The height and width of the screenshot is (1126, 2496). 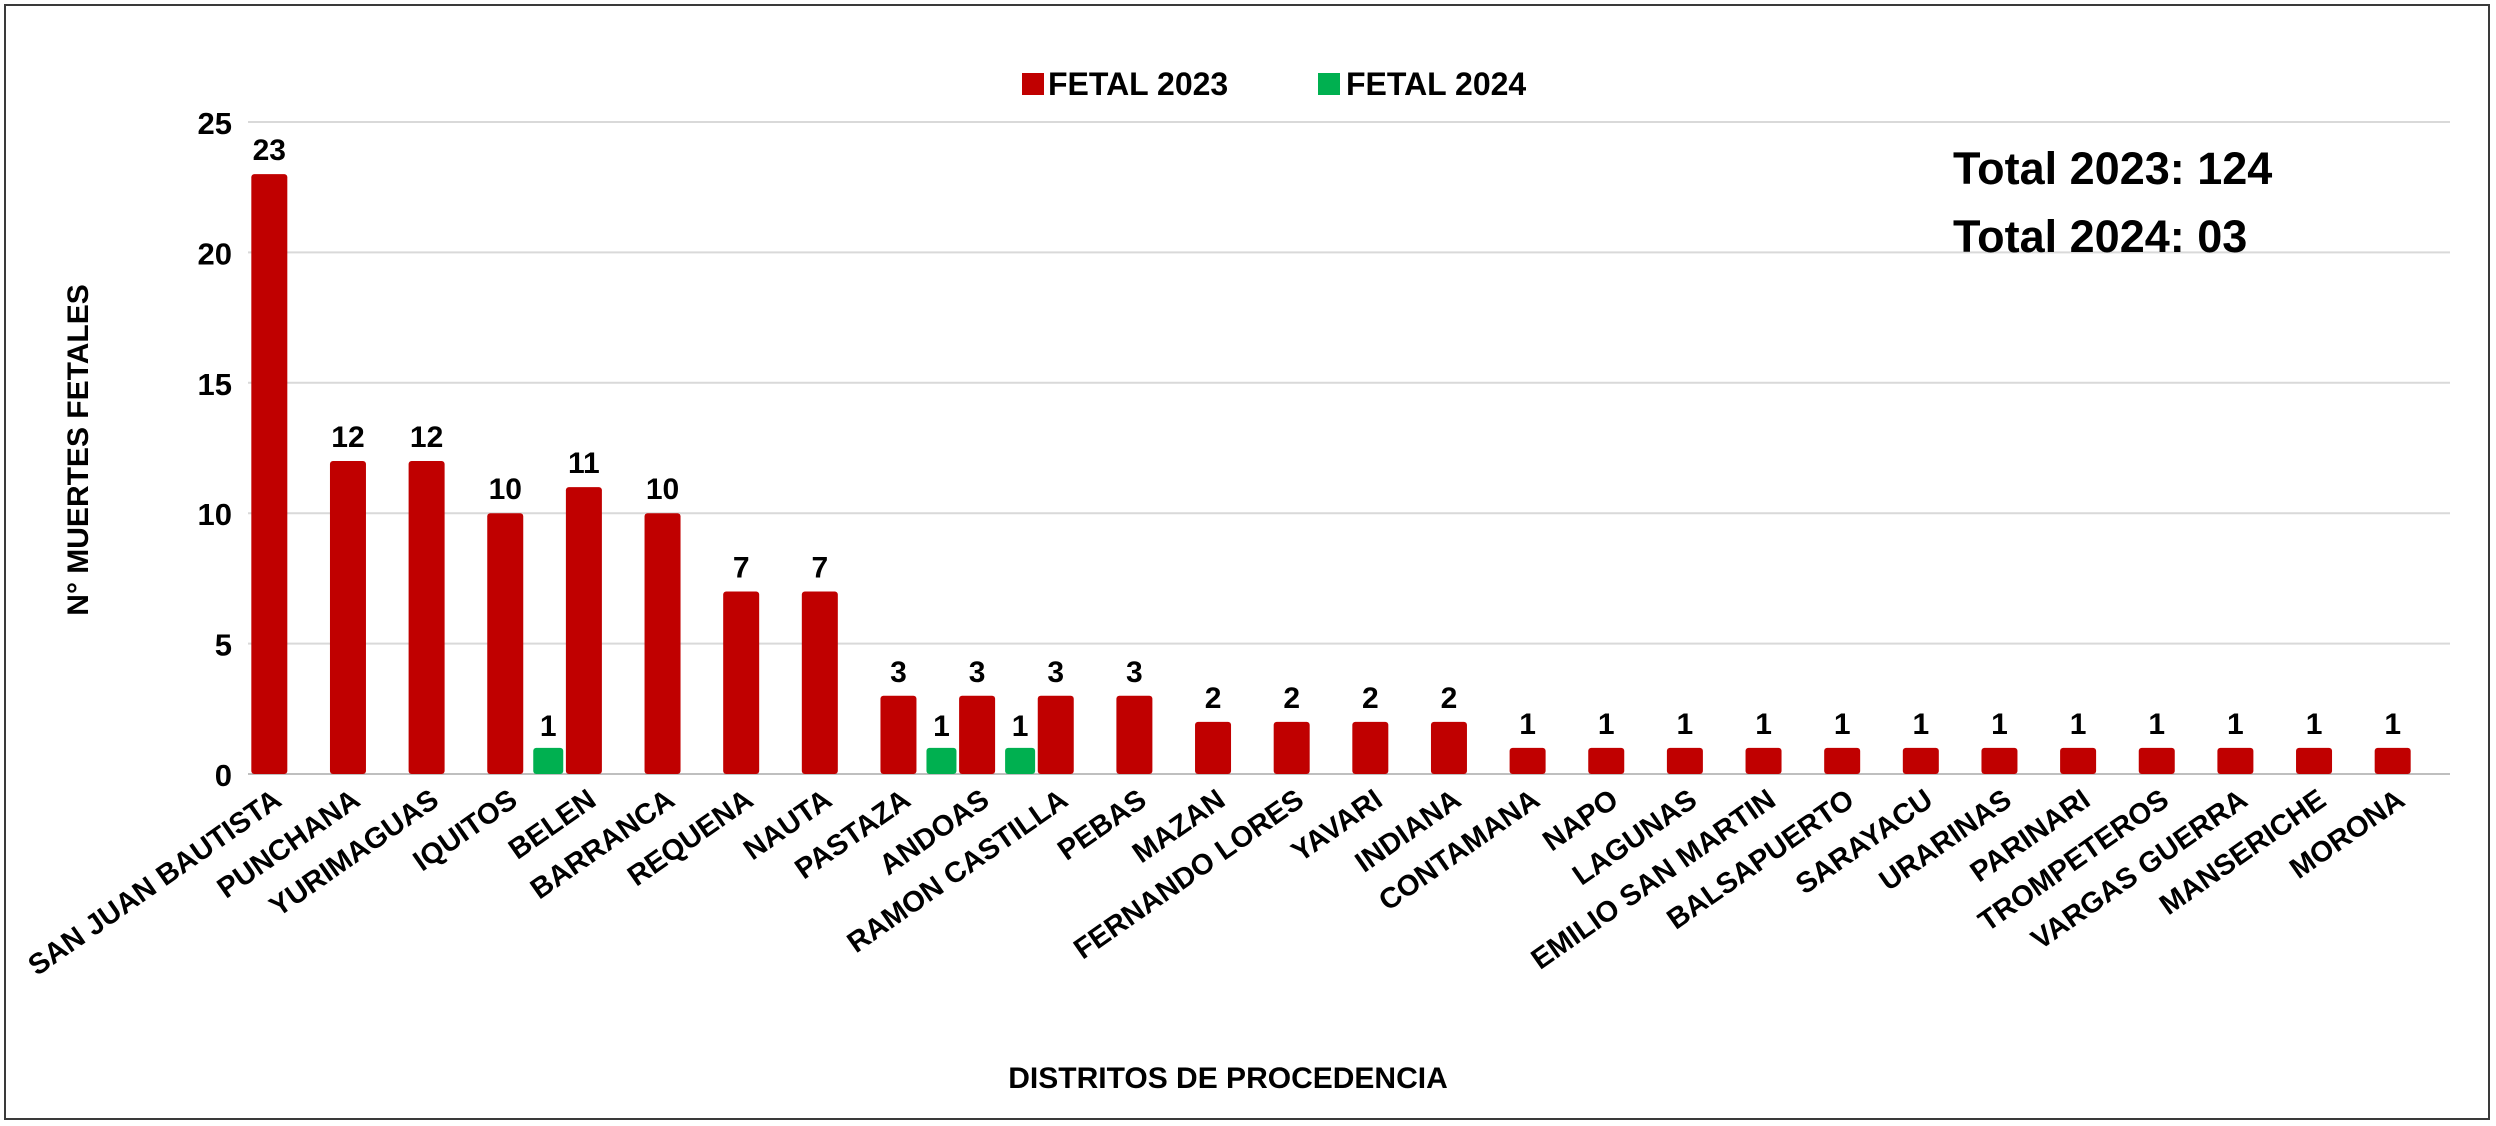 I want to click on y-tick-label: 20, so click(x=215, y=253).